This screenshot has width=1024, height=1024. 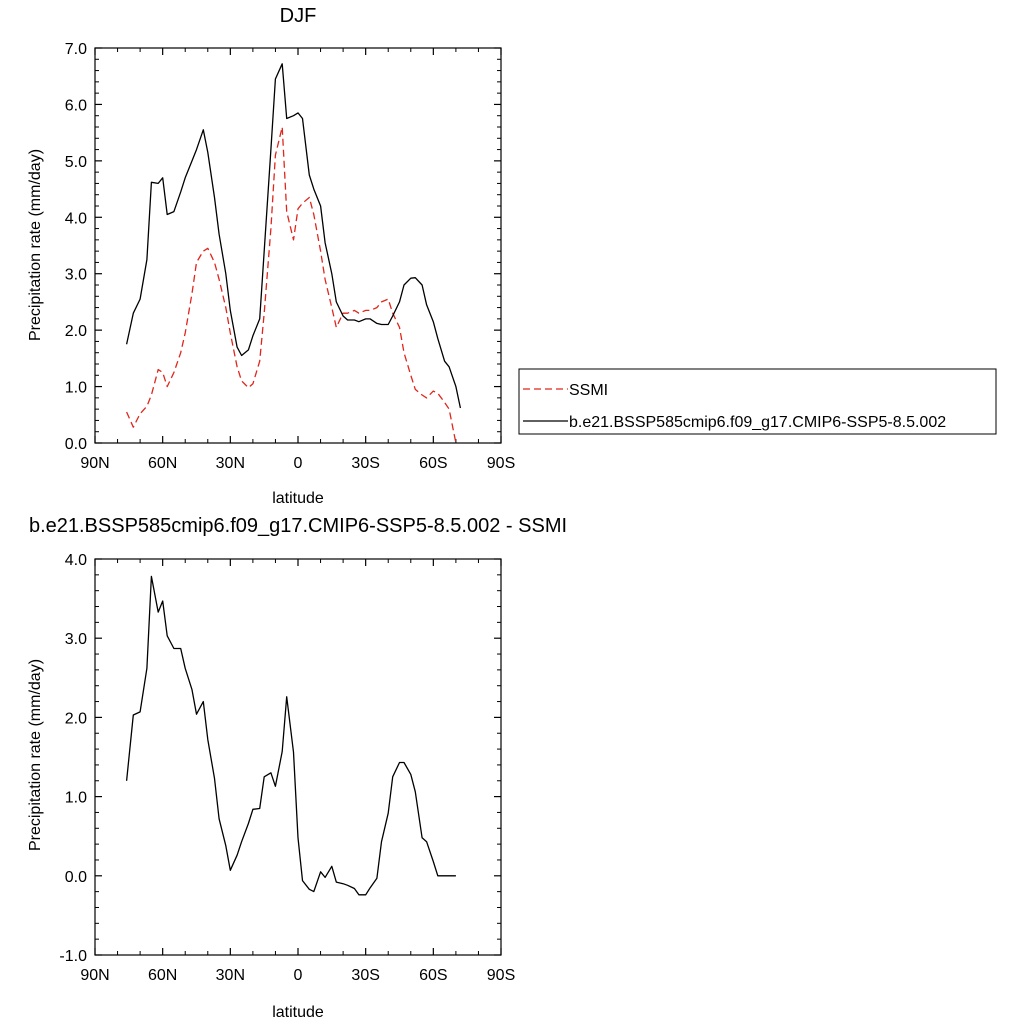 What do you see at coordinates (76, 639) in the screenshot?
I see `bottom-y-tick-label: 3.0` at bounding box center [76, 639].